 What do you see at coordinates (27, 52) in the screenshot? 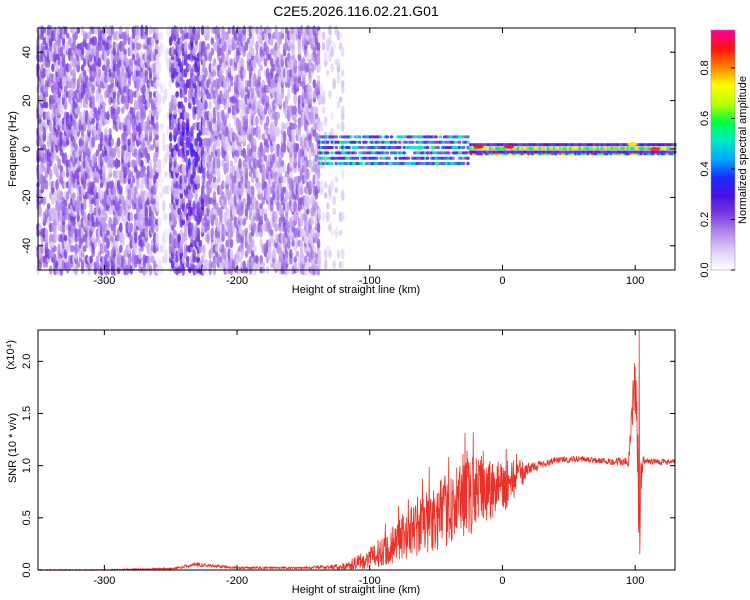
I see `spectrogram-y-tick-label: 40` at bounding box center [27, 52].